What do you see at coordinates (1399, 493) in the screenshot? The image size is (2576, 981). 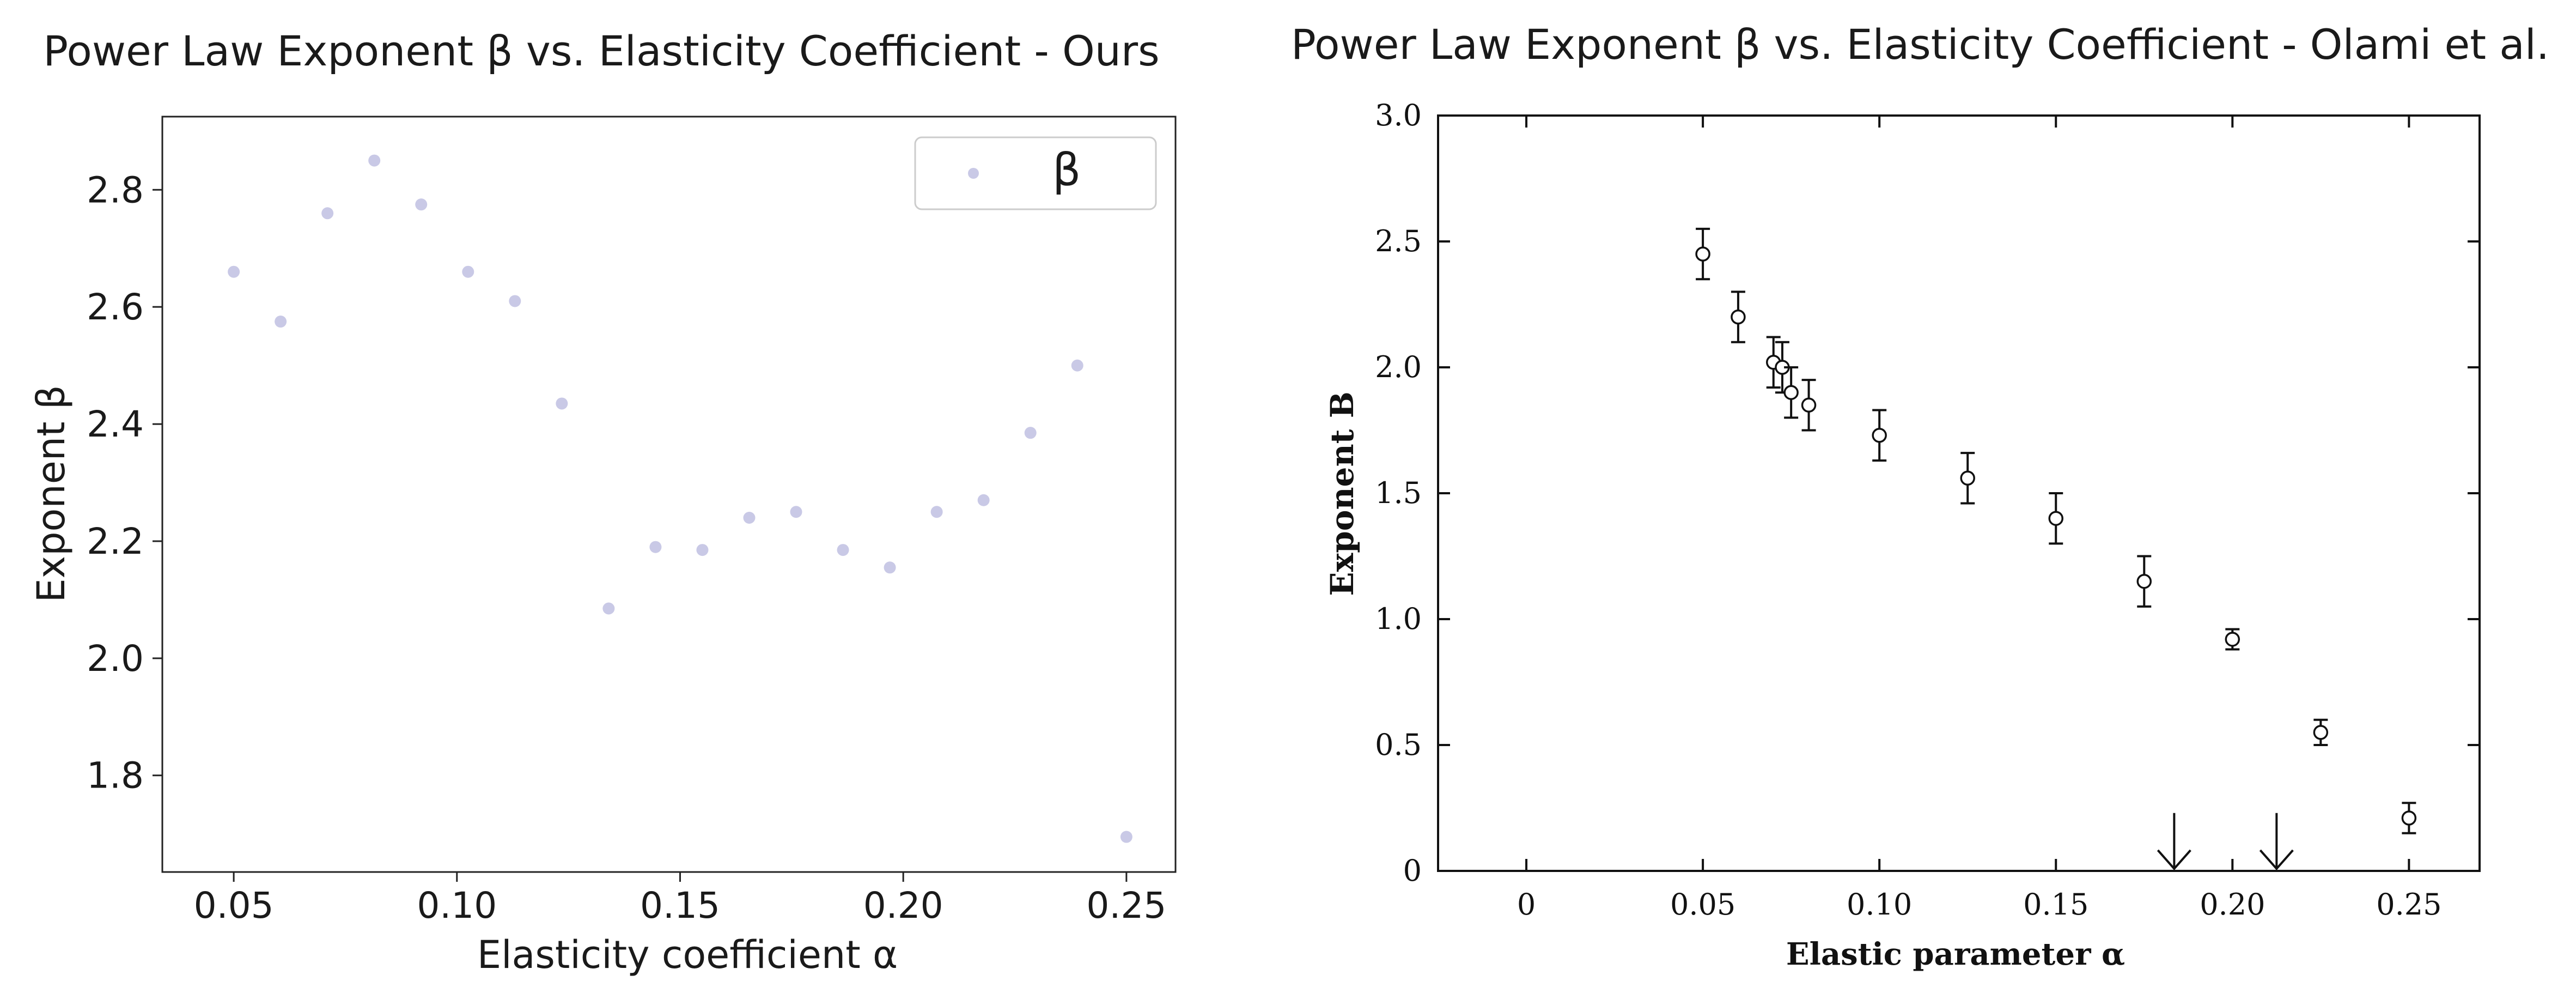 I see `right-y-tick-label: 1.5` at bounding box center [1399, 493].